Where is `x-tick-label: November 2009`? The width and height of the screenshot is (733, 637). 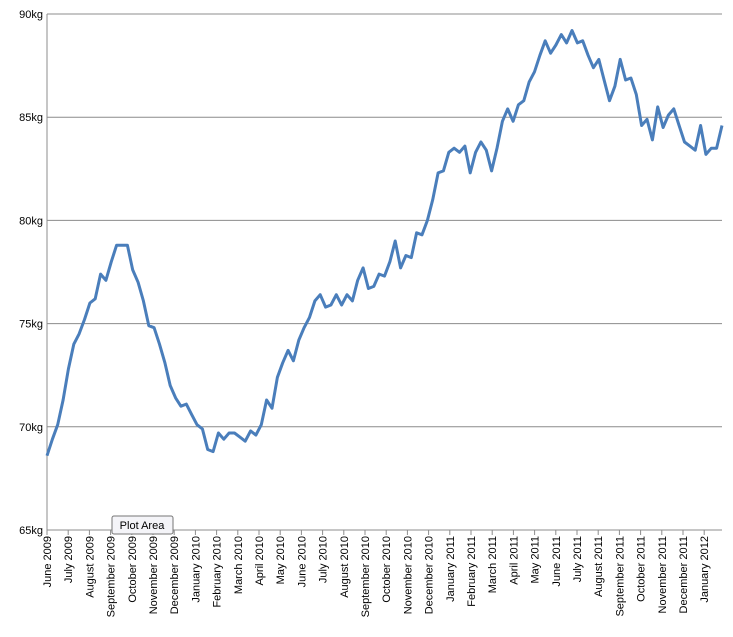 x-tick-label: November 2009 is located at coordinates (154, 575).